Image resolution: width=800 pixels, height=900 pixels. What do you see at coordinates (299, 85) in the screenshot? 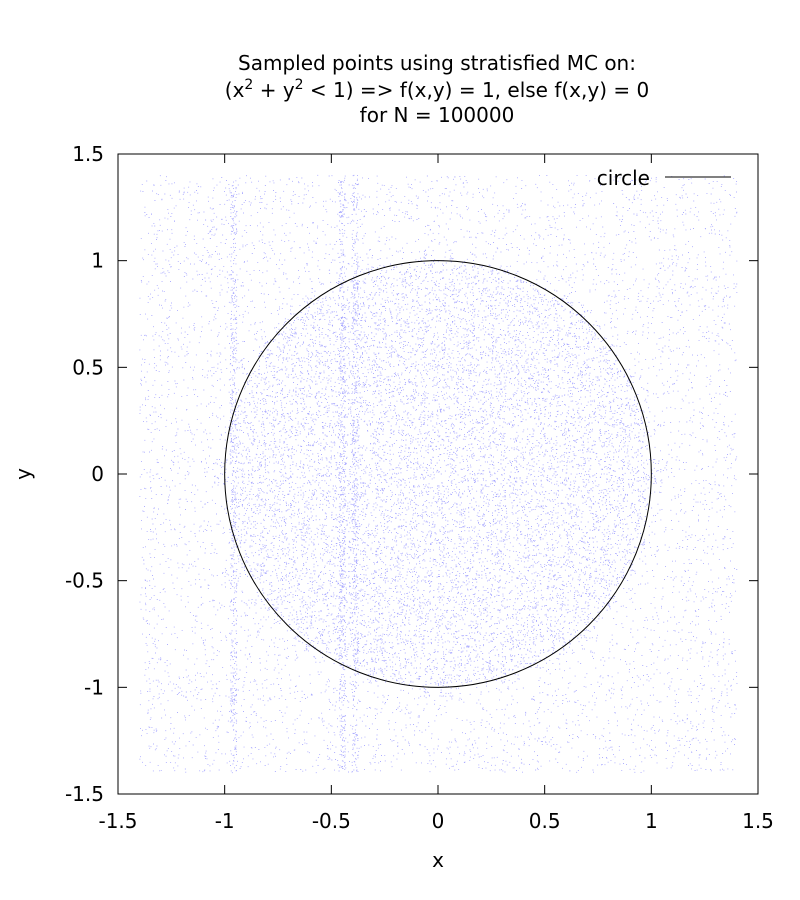
I see `title-line-2-sup-2: 2` at bounding box center [299, 85].